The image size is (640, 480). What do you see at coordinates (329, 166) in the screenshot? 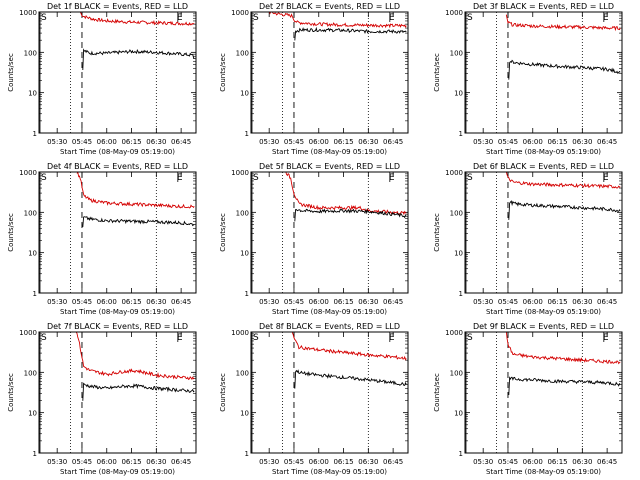
I see `chart-title: Det 5f BLACK = Events, RED = LLD` at bounding box center [329, 166].